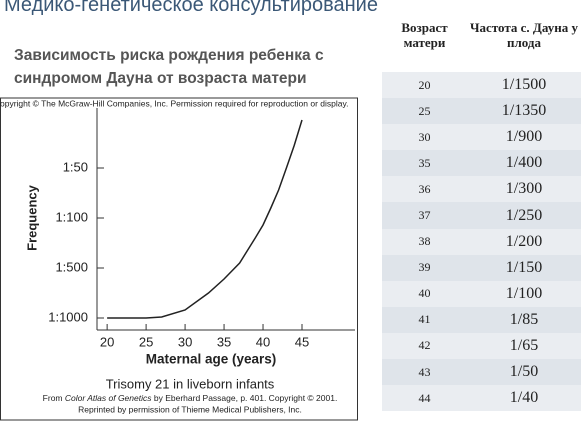 The height and width of the screenshot is (421, 581). Describe the element at coordinates (424, 241) in the screenshot. I see `table-cell: 38` at that location.